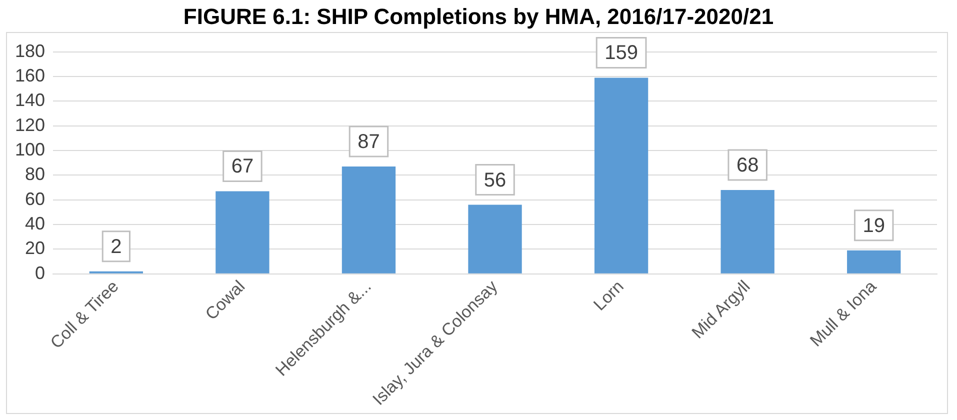  I want to click on y-tick-label: 60, so click(35, 198).